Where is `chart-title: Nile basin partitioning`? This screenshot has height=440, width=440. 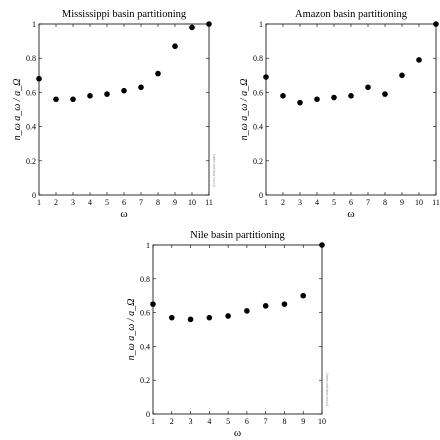
chart-title: Nile basin partitioning is located at coordinates (237, 235).